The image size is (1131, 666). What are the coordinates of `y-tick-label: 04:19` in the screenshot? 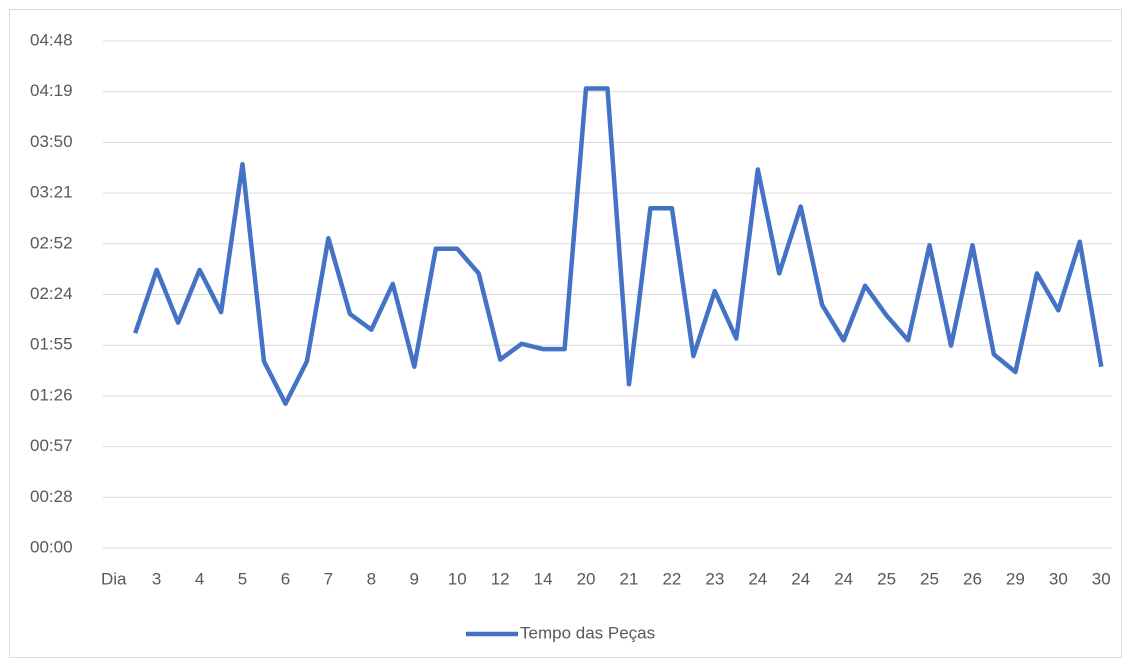 It's located at (51, 90).